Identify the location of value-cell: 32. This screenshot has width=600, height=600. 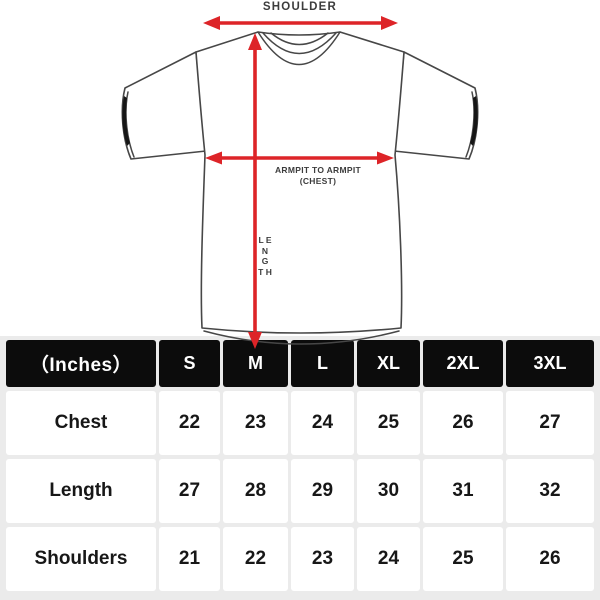
(550, 491).